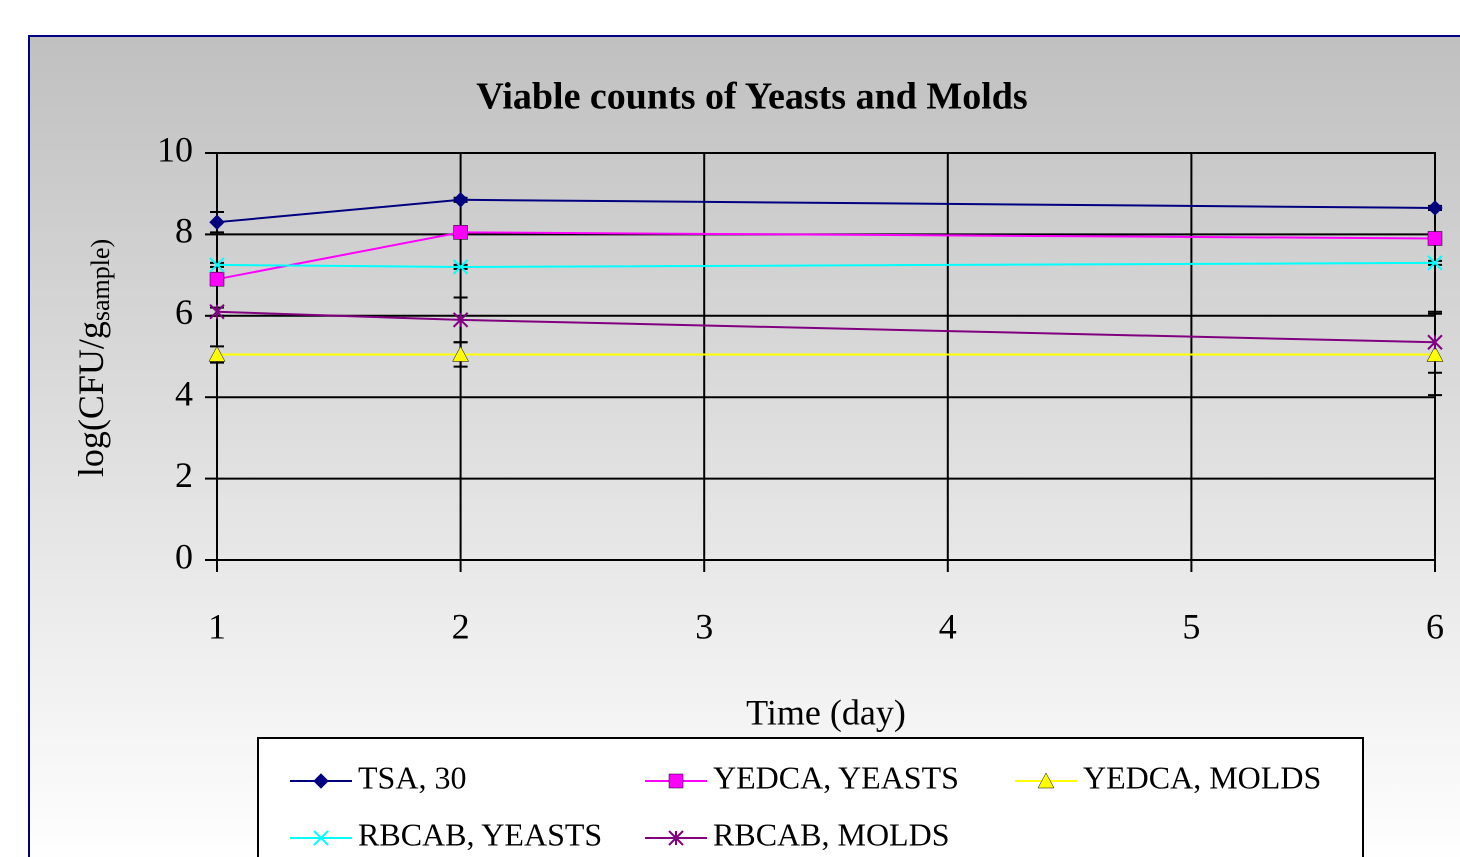  Describe the element at coordinates (184, 231) in the screenshot. I see `y-tick-label: 8` at that location.